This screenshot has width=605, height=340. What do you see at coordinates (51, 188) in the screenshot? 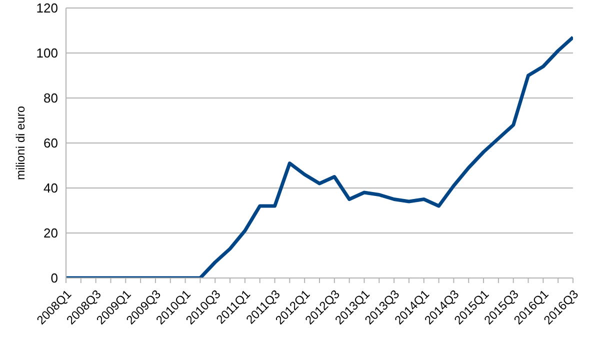
I see `y-tick-label: 40` at bounding box center [51, 188].